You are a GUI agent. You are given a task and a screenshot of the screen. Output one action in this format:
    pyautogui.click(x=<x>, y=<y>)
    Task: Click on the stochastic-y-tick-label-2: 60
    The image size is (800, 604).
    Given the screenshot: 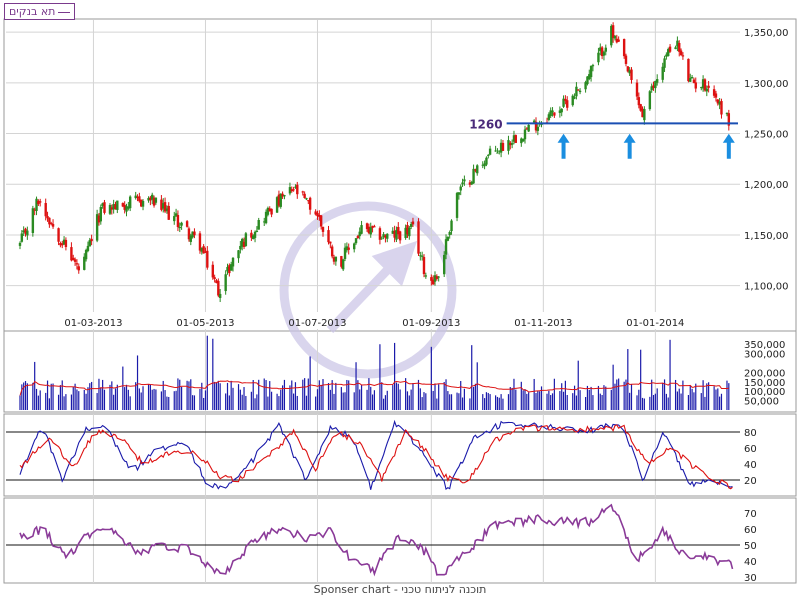 What is the action you would take?
    pyautogui.click(x=750, y=449)
    